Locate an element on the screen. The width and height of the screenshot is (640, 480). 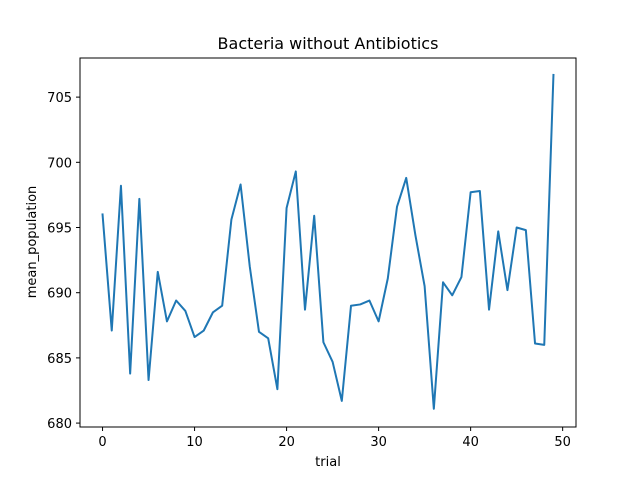
x-axis-label: trial is located at coordinates (328, 462).